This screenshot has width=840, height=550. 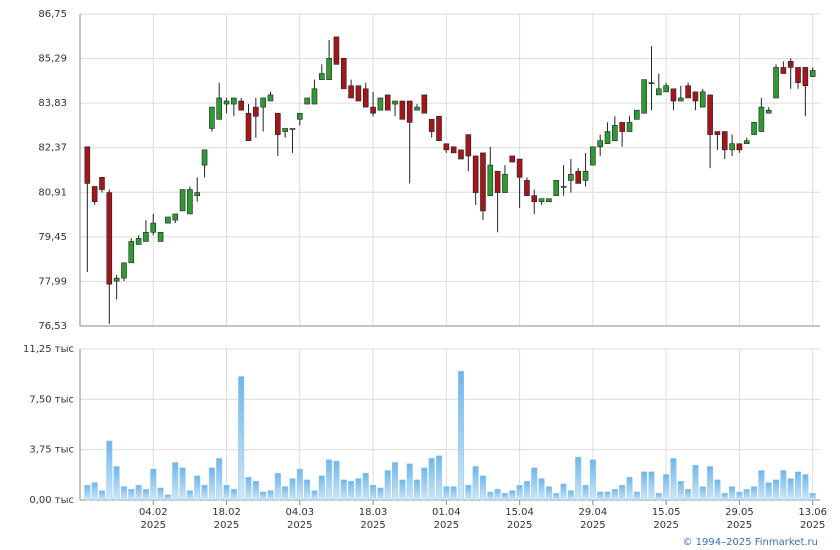 I want to click on x-tick-label: 04.03, so click(x=299, y=512).